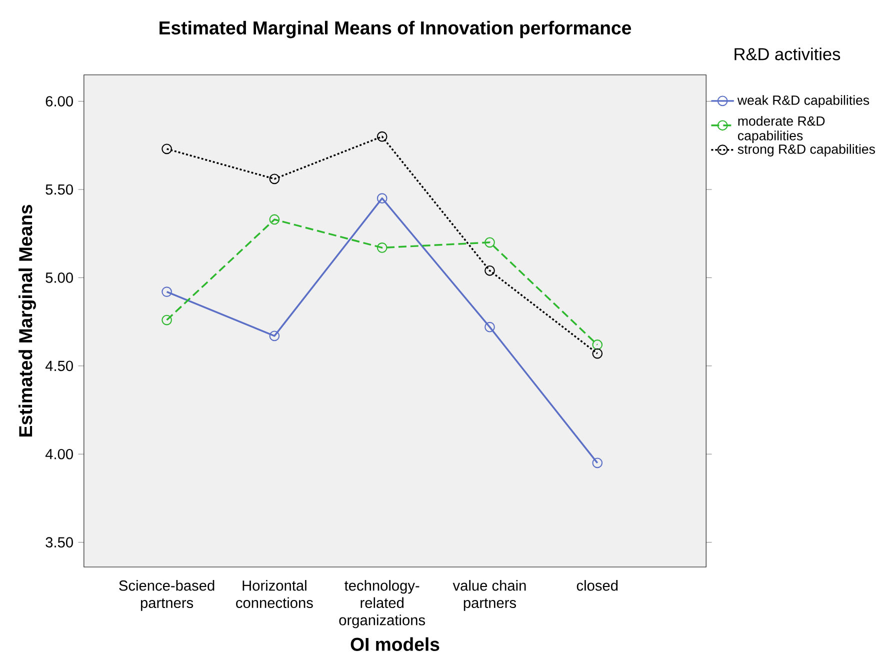 The height and width of the screenshot is (669, 880). Describe the element at coordinates (396, 29) in the screenshot. I see `chart-title: Estimated Marginal Means of Innovation performance` at that location.